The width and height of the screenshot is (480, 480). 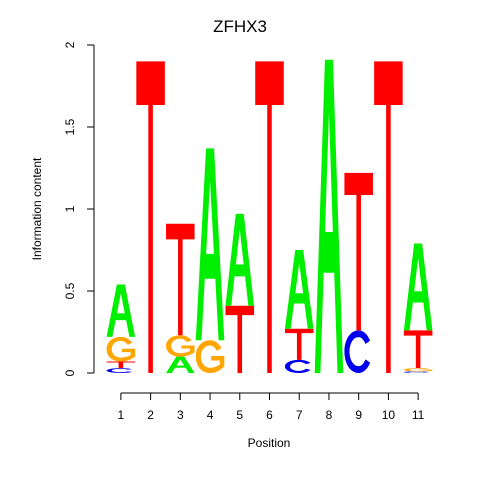 I want to click on x-axis-label: Position, so click(x=269, y=443).